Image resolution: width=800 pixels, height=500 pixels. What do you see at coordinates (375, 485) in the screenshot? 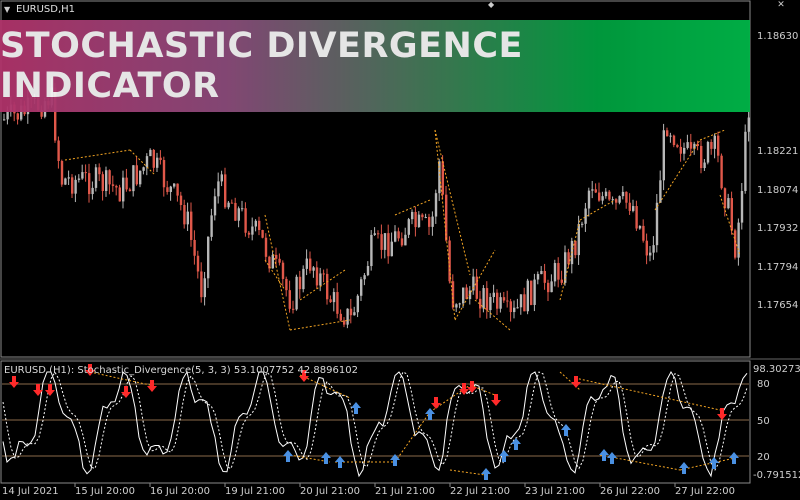
I see `axis-ticks` at bounding box center [375, 485].